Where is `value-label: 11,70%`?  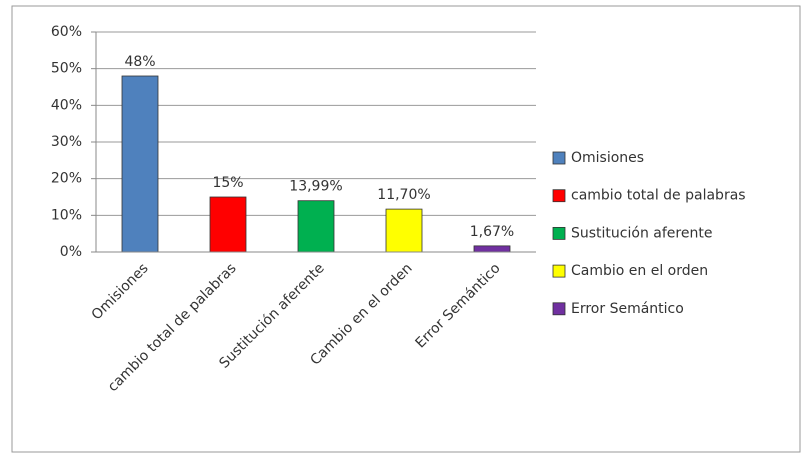
value-label: 11,70% is located at coordinates (403, 195).